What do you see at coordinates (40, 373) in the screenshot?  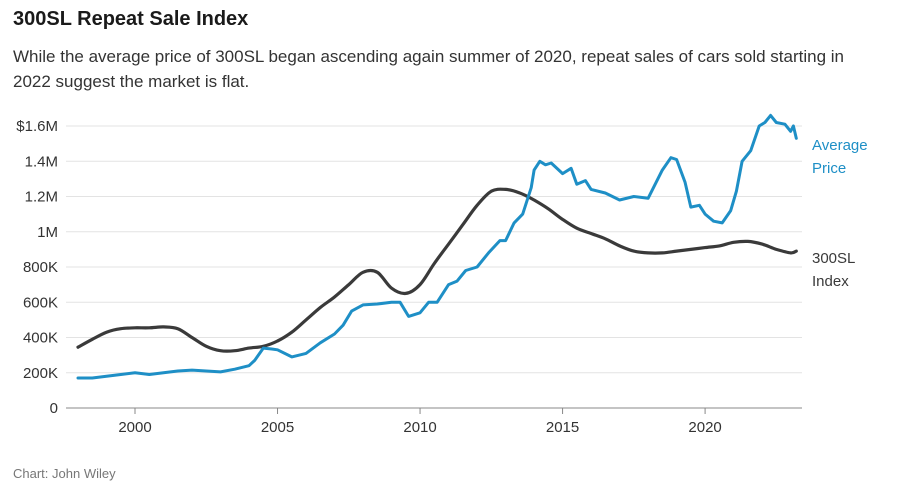 I see `y-tick-label: 200K` at bounding box center [40, 373].